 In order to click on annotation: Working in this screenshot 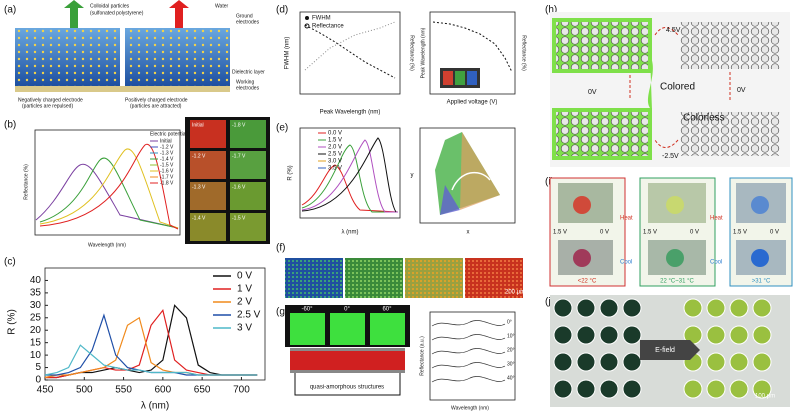, I will do `click(245, 82)`.